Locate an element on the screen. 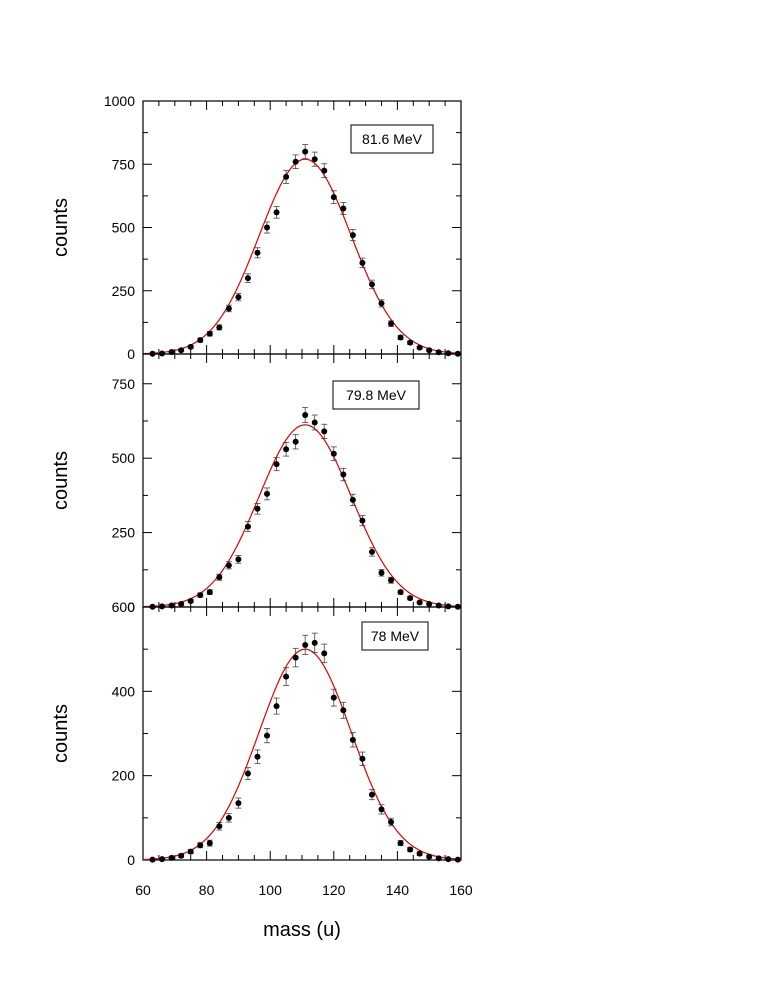 The height and width of the screenshot is (981, 758). panel-2: 0 250 500 750 counts 79.8 MeV is located at coordinates (256, 484).